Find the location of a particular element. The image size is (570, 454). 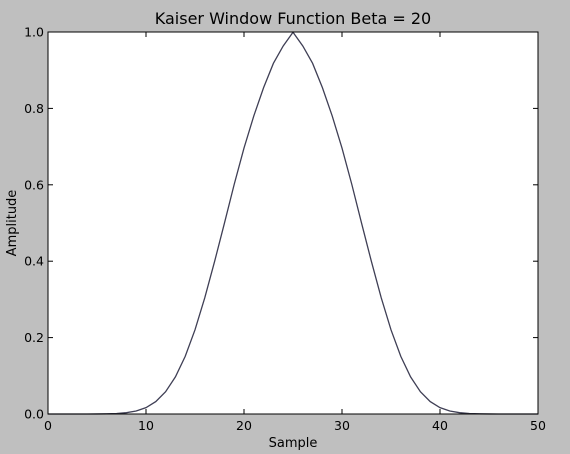

y-tick-label: 0.2 is located at coordinates (34, 337).